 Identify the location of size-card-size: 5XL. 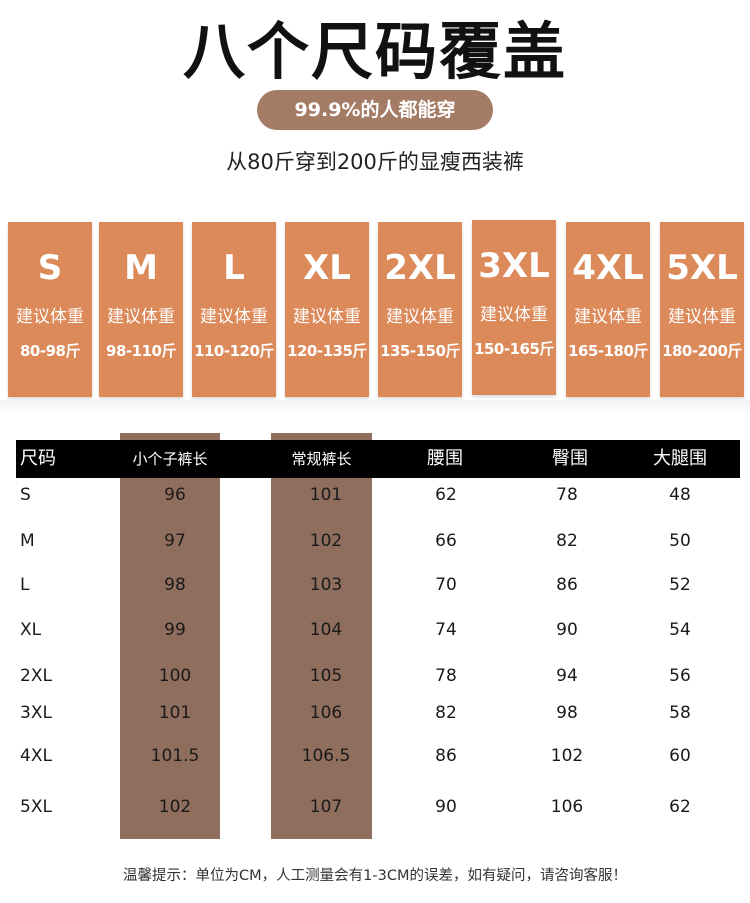
(702, 268).